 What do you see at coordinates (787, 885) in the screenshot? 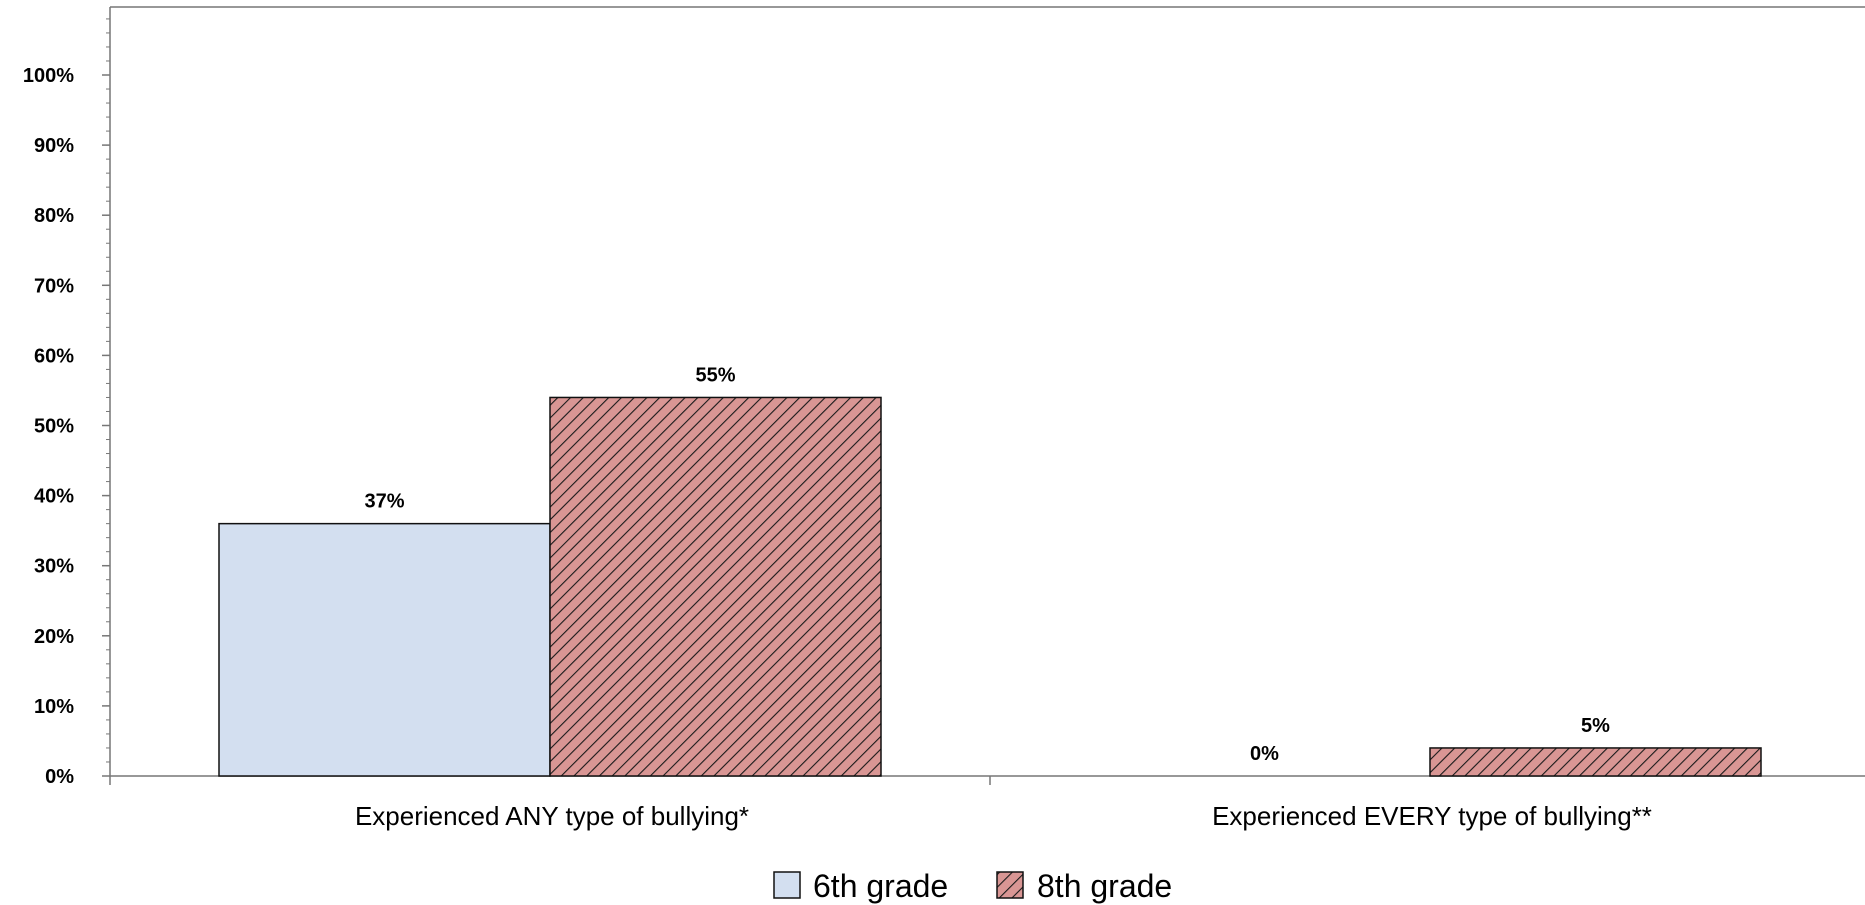
I see `legend-swatch-6th-grade` at bounding box center [787, 885].